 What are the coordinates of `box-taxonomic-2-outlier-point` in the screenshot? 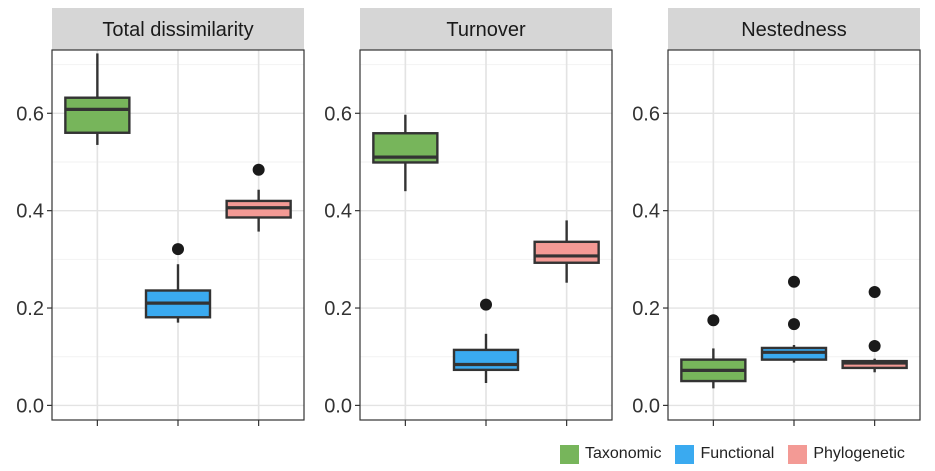 It's located at (713, 320).